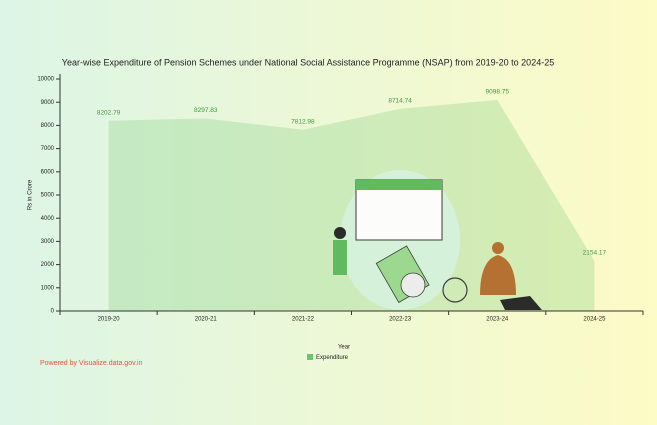  Describe the element at coordinates (400, 320) in the screenshot. I see `x-tick-label: 2022-23` at that location.